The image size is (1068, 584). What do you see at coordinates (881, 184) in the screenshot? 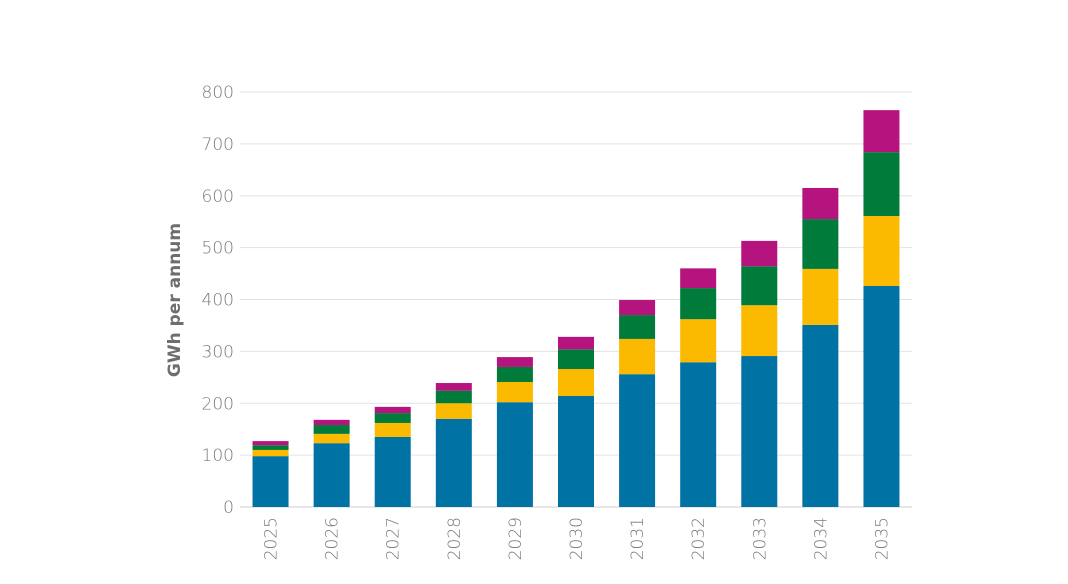
I see `bar-segment-2035-s2` at bounding box center [881, 184].